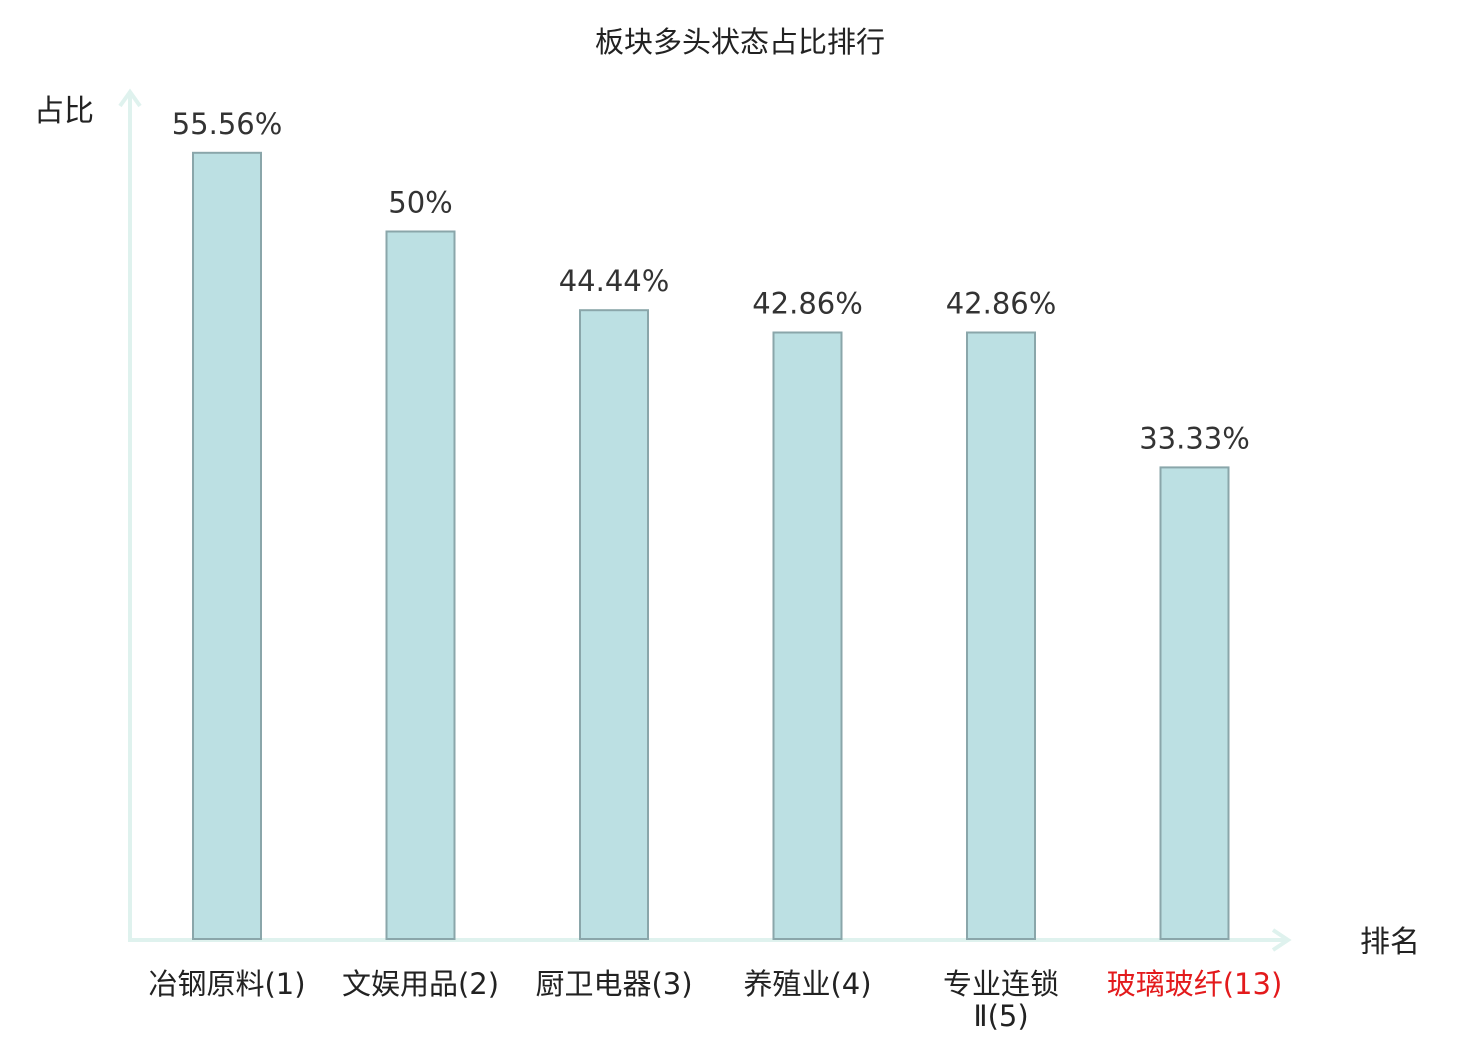  Describe the element at coordinates (613, 984) in the screenshot. I see `x-tick-label: 厨卫电器(3)` at that location.